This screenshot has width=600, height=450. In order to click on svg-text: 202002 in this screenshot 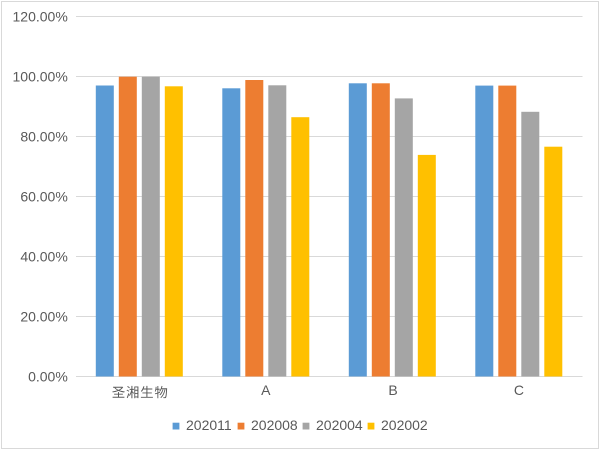, I will do `click(404, 425)`.